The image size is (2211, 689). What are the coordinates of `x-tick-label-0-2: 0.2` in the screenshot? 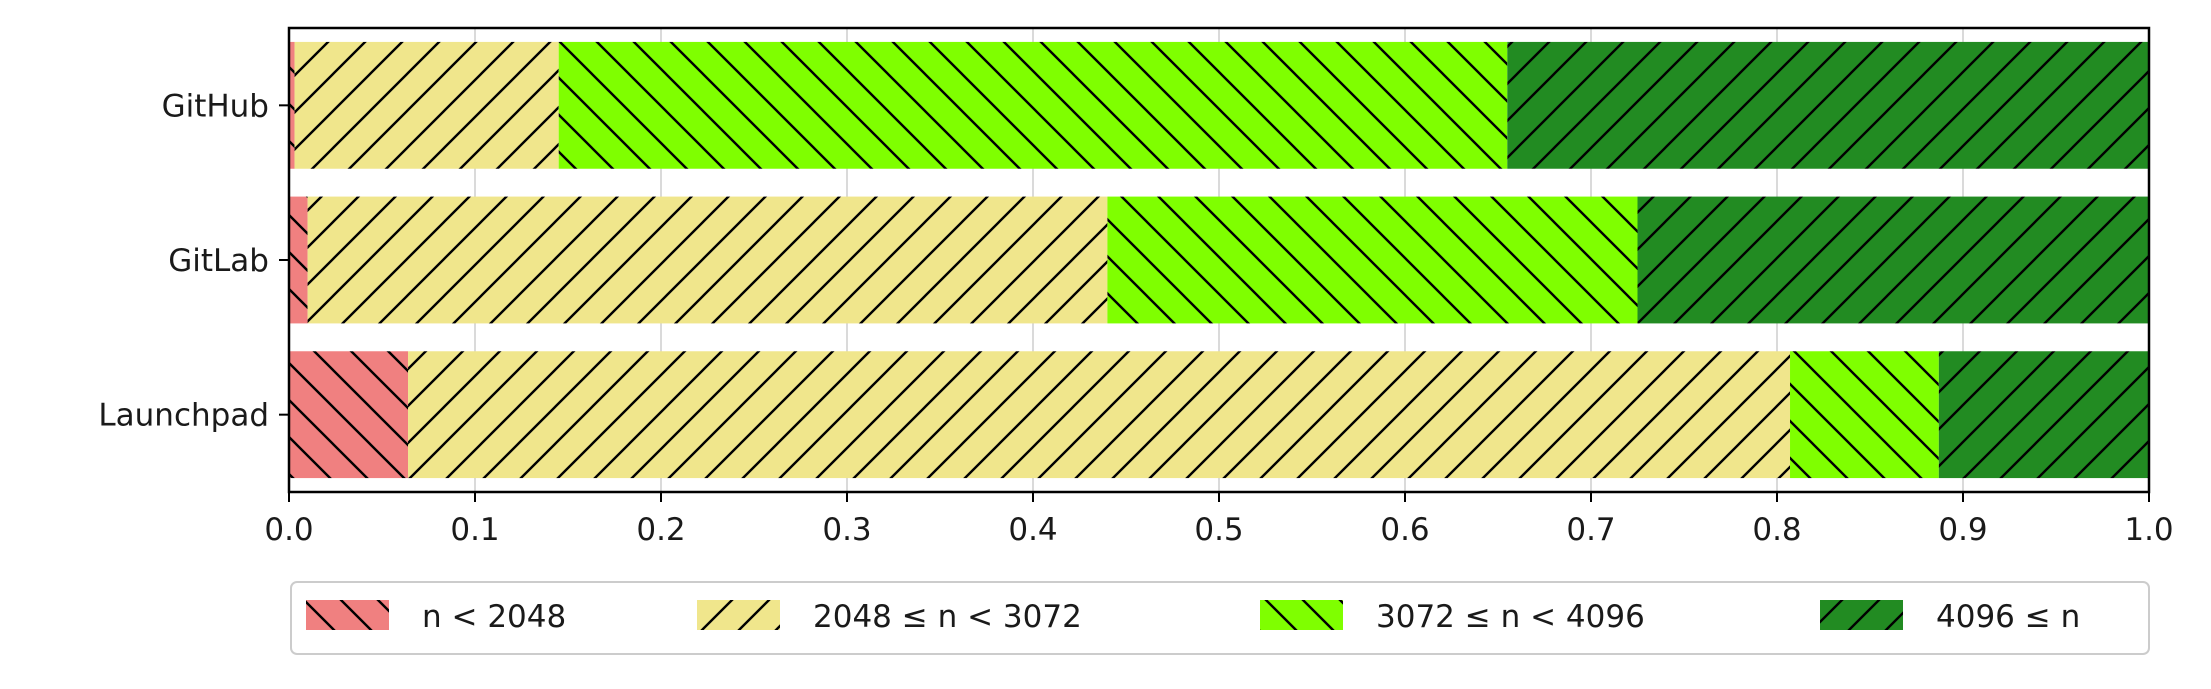 It's located at (660, 530).